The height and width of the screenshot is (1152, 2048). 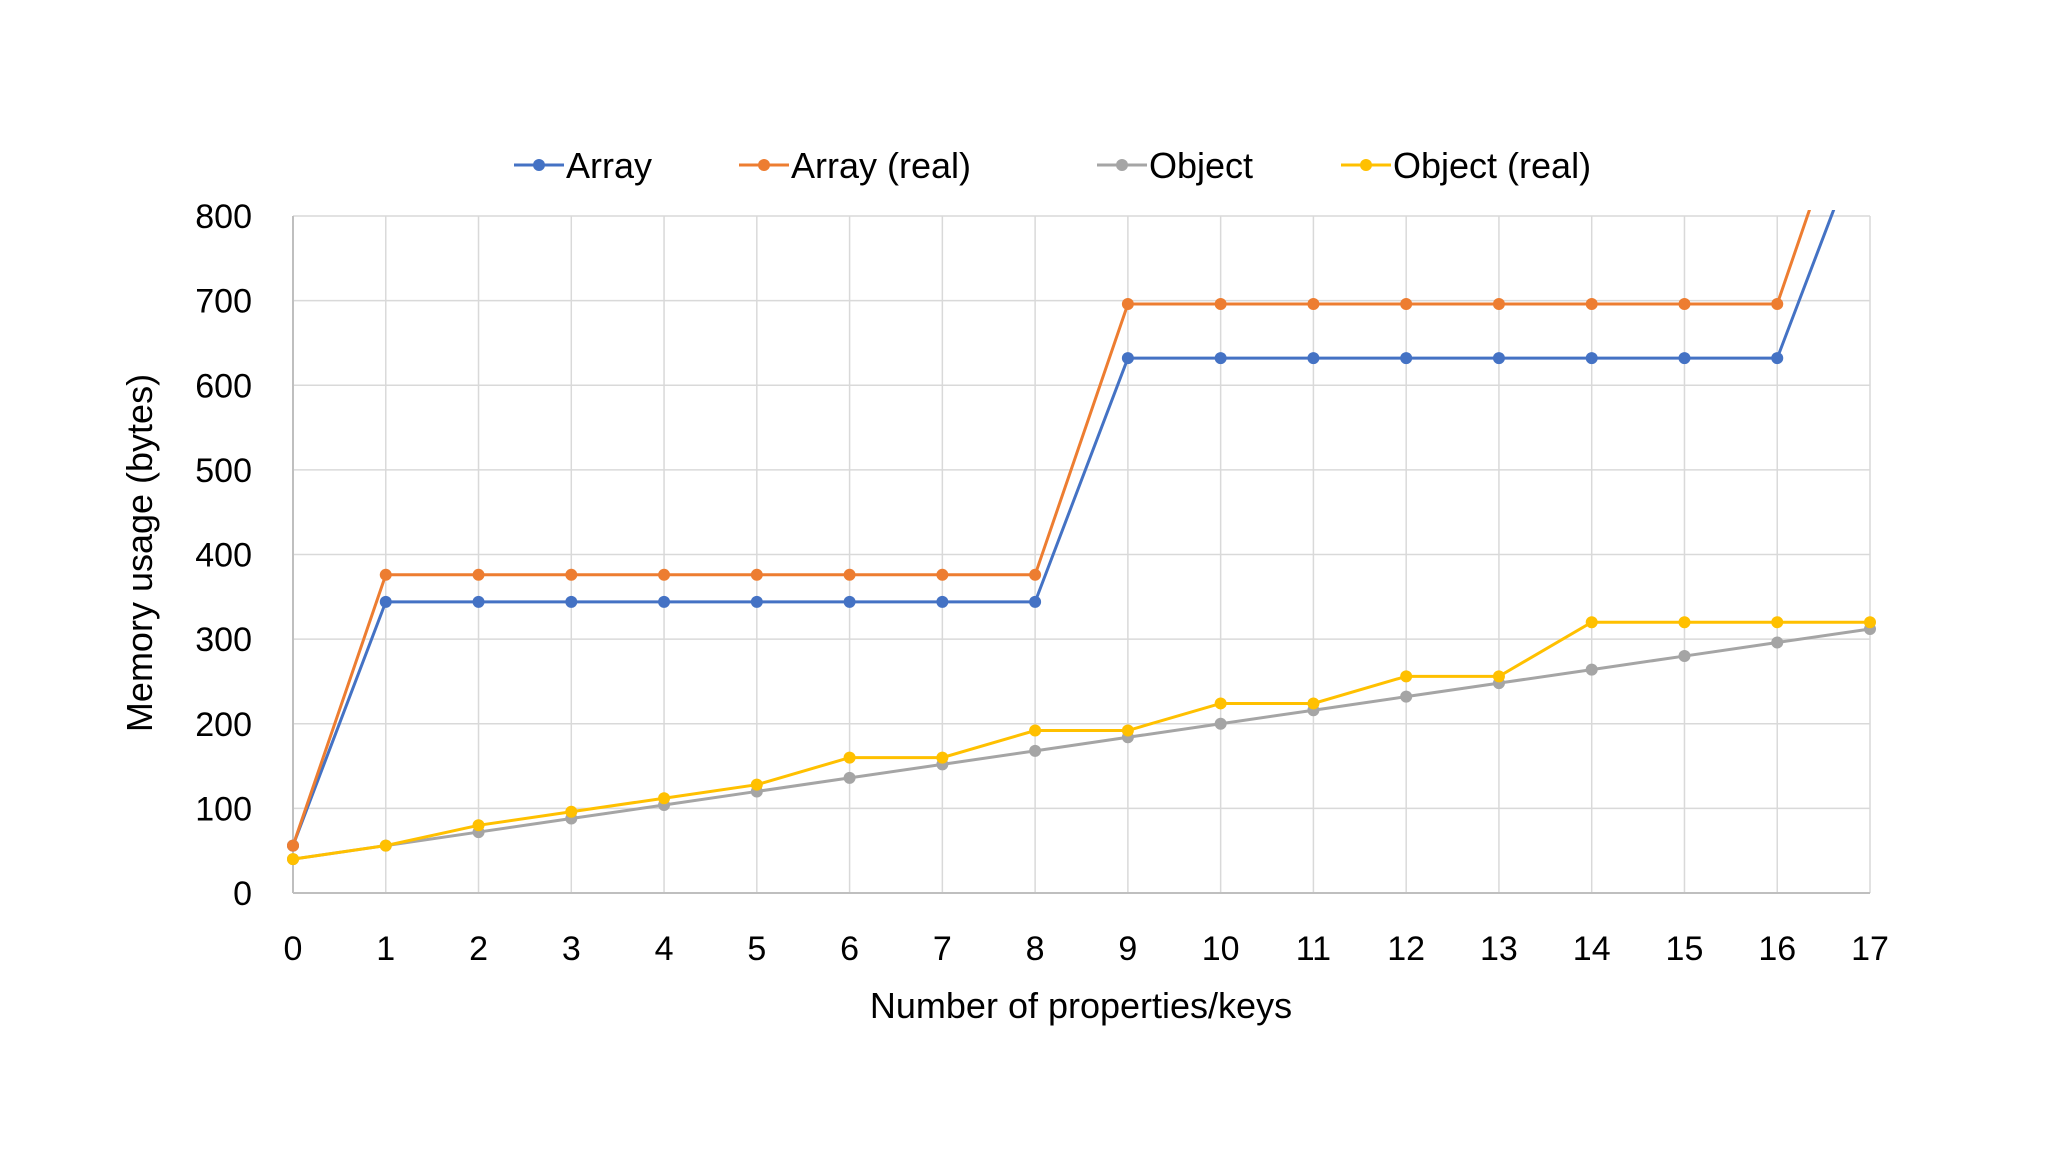 What do you see at coordinates (385, 949) in the screenshot?
I see `x-tick-label: 1` at bounding box center [385, 949].